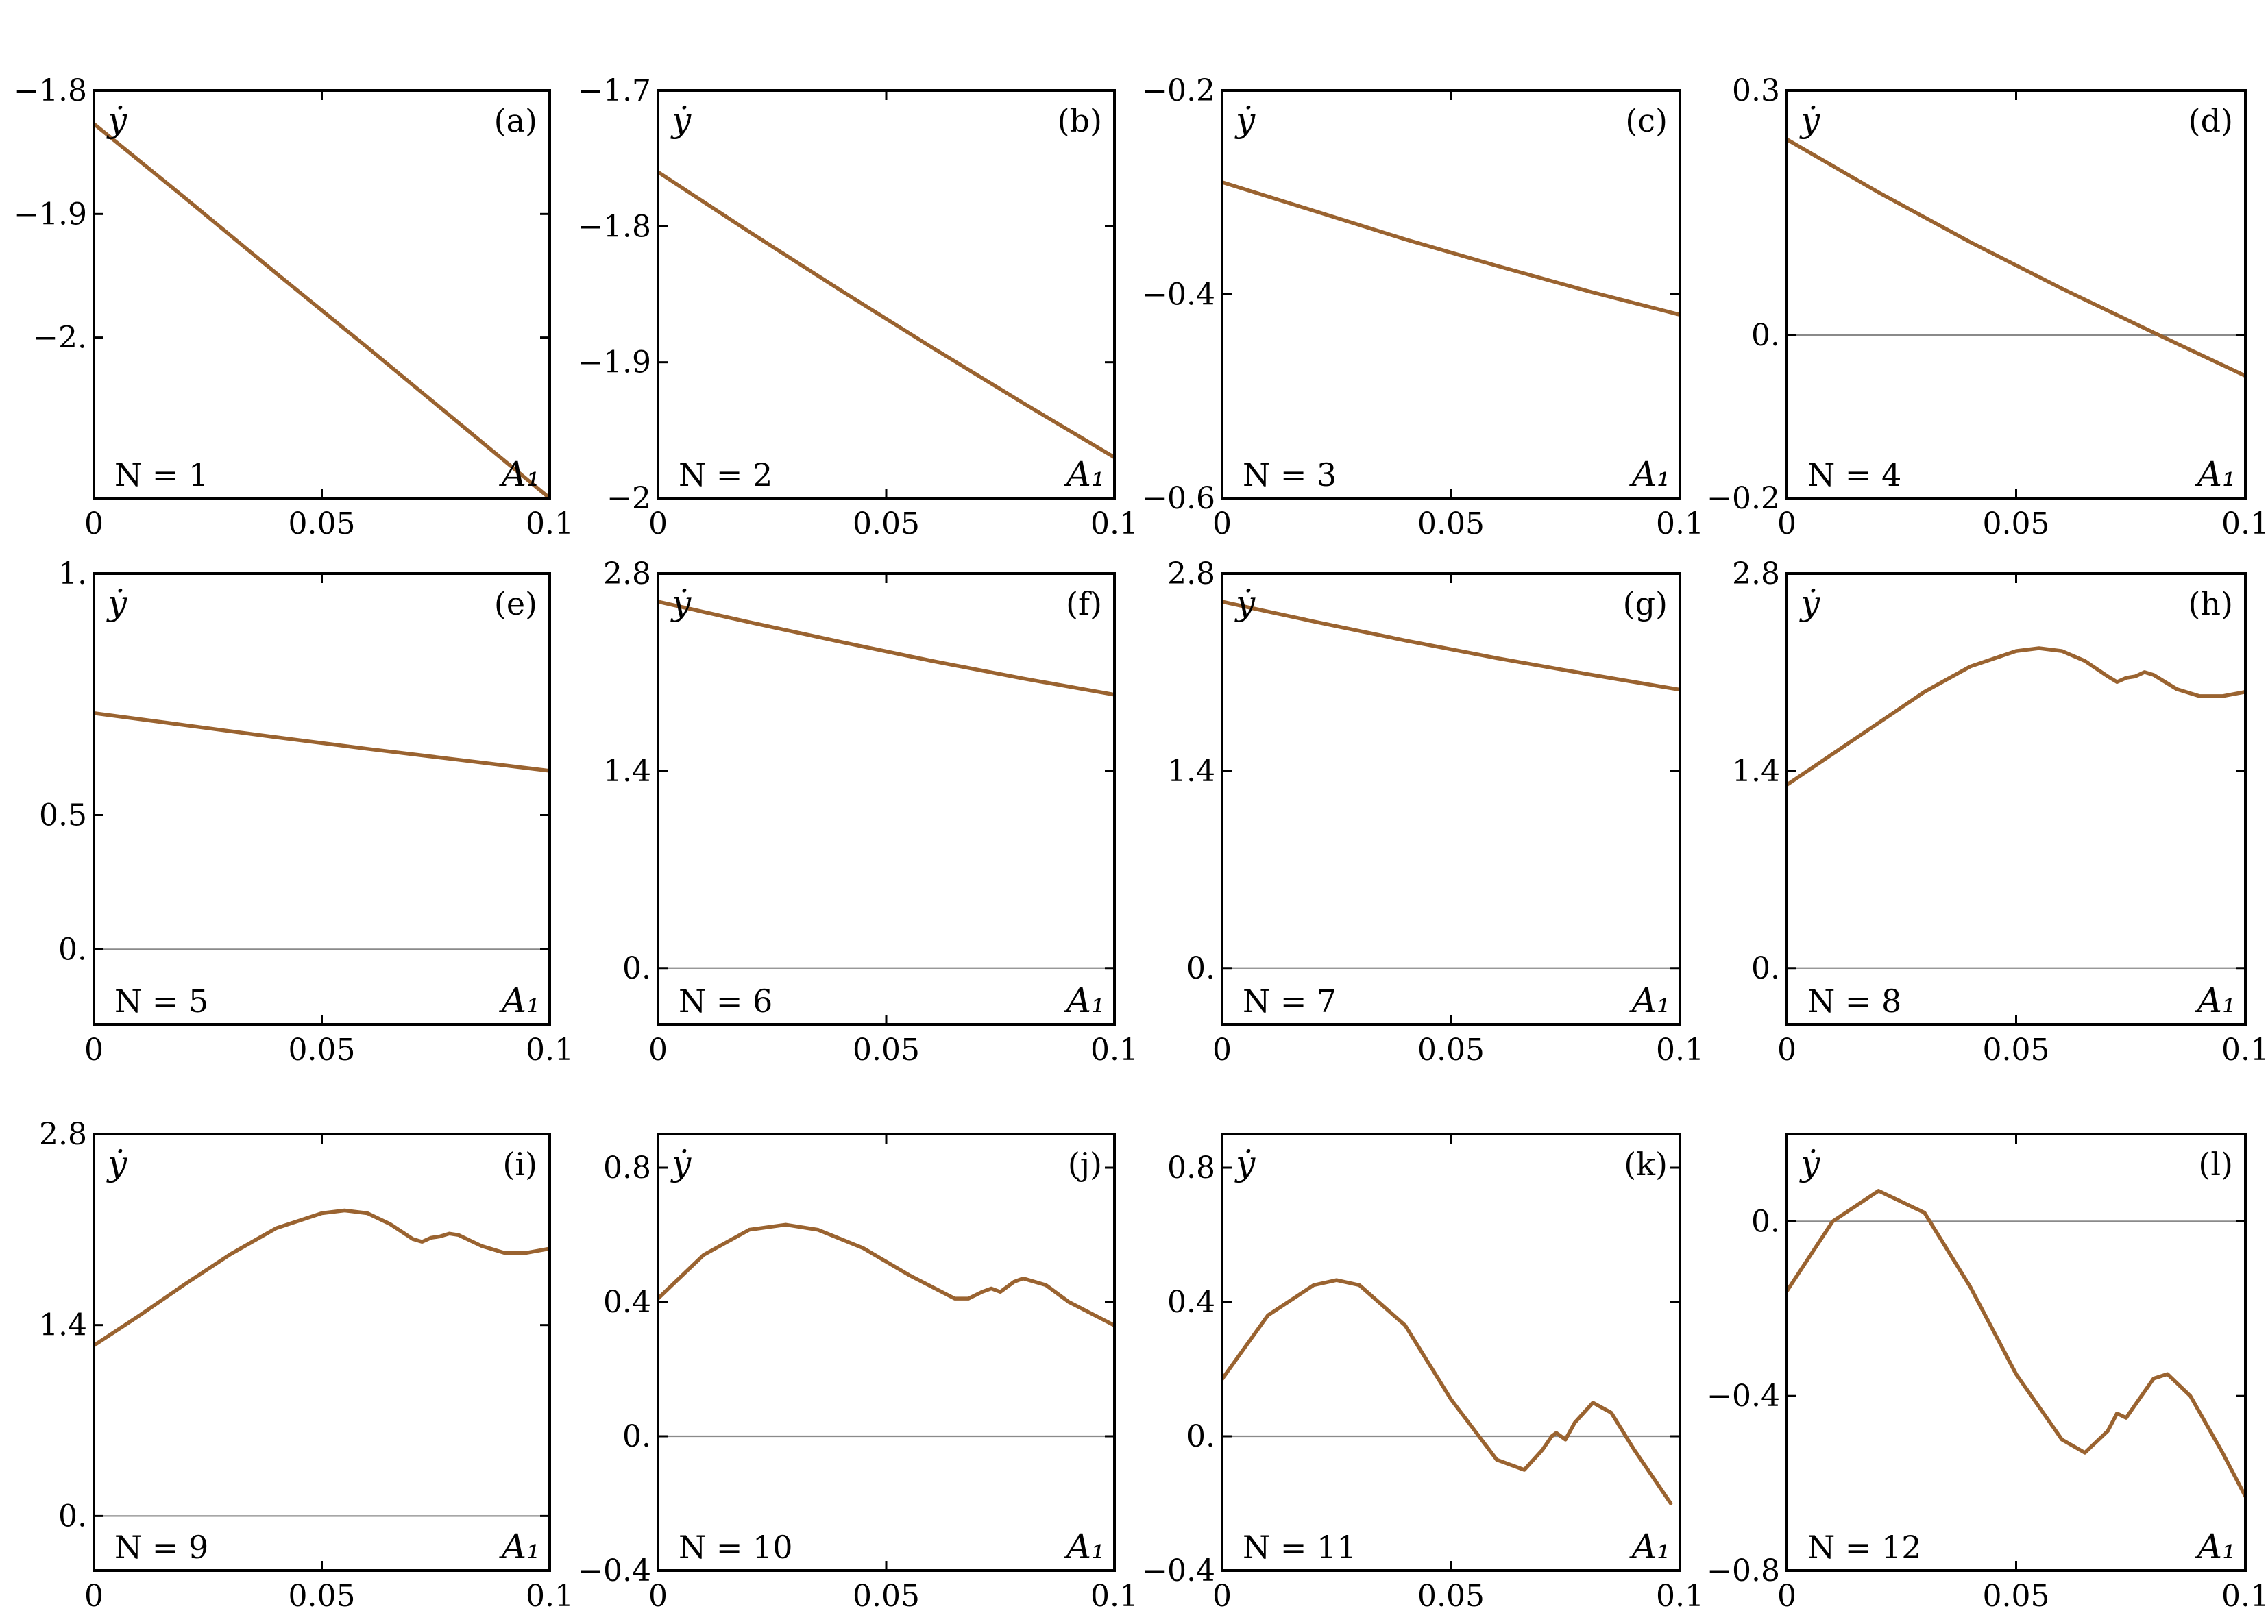  I want to click on n-label: N = 4, so click(1854, 474).